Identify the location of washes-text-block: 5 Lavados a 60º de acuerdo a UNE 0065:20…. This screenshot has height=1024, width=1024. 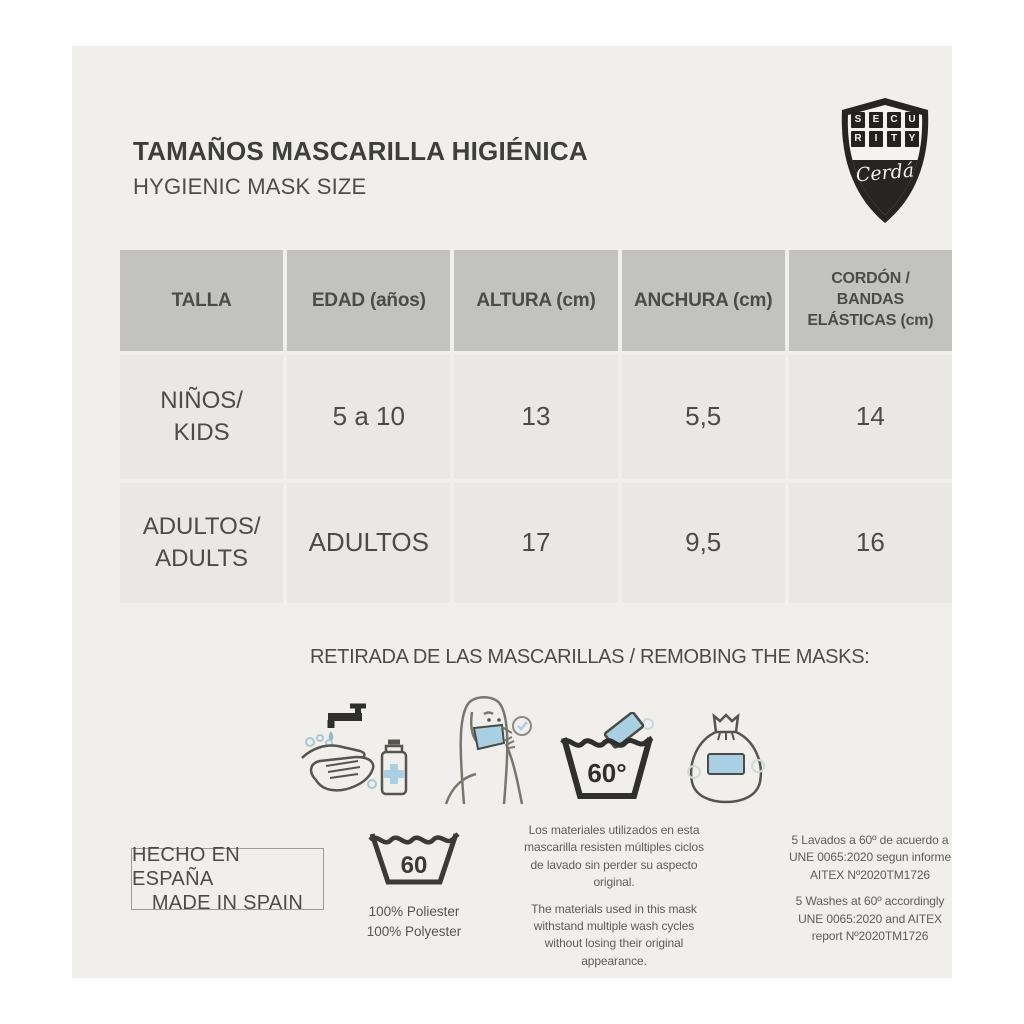
(870, 893).